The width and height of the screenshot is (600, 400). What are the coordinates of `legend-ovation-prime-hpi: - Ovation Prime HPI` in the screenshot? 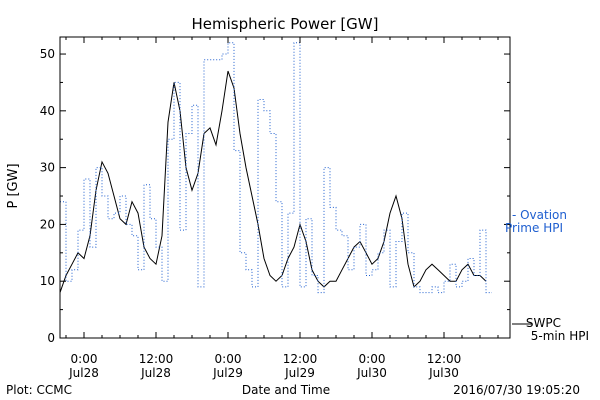 It's located at (536, 221).